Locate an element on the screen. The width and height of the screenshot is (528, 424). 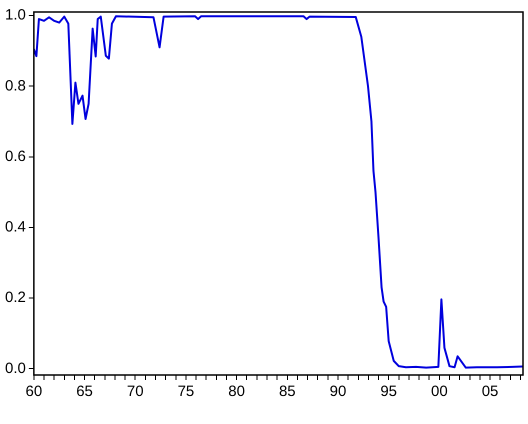
x-tick-label: 75 is located at coordinates (186, 391).